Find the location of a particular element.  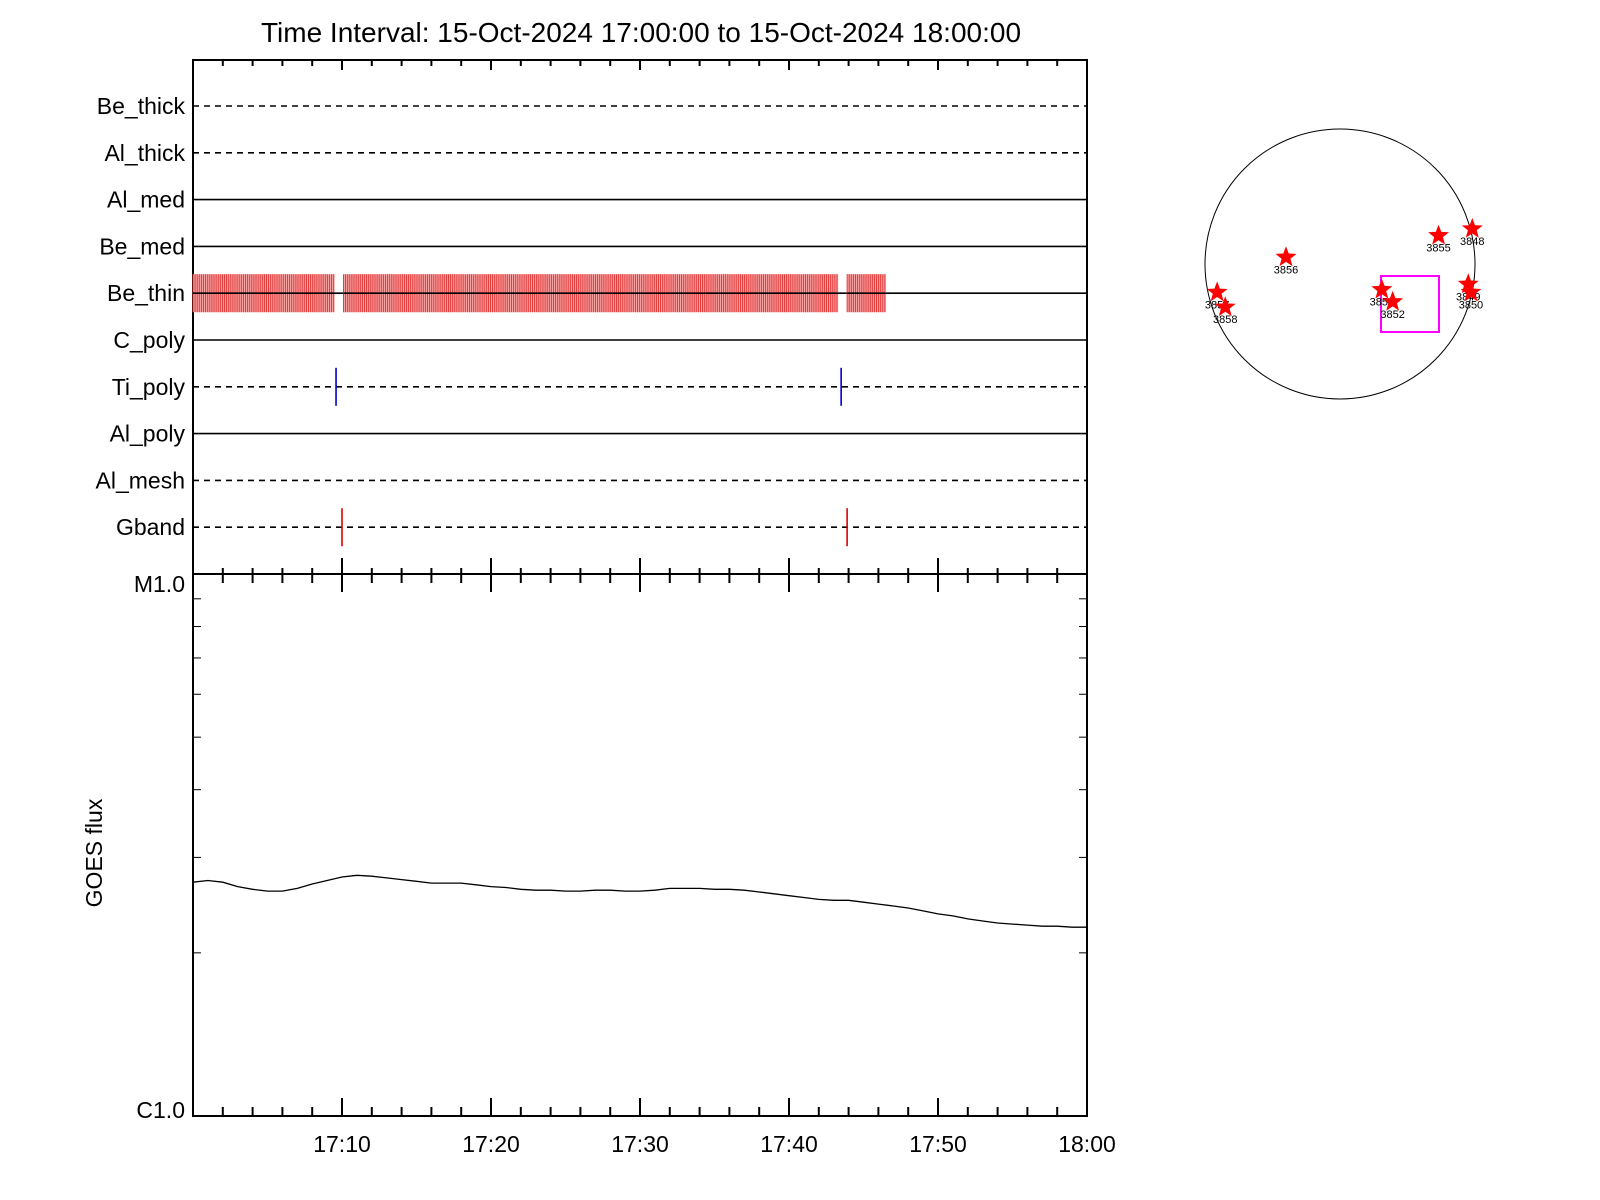

row-label-Ti_poly: Ti_poly is located at coordinates (149, 387).